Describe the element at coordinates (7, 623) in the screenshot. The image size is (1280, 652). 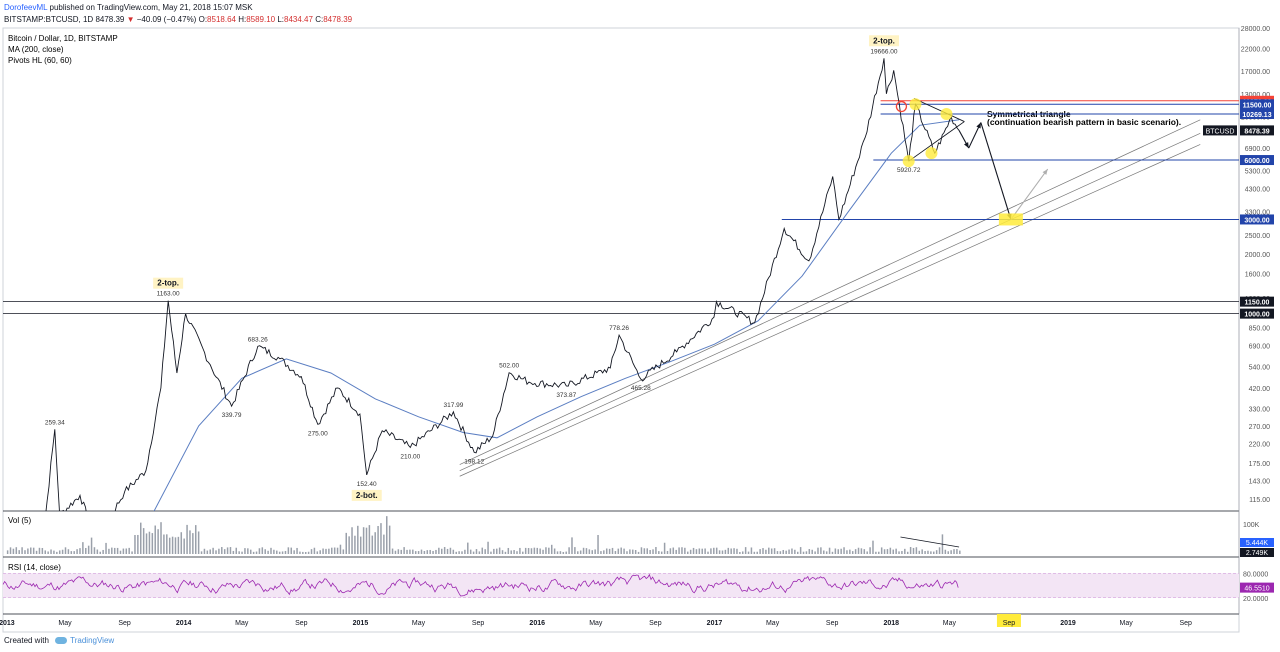
I see `time-tick-label: 2013` at that location.